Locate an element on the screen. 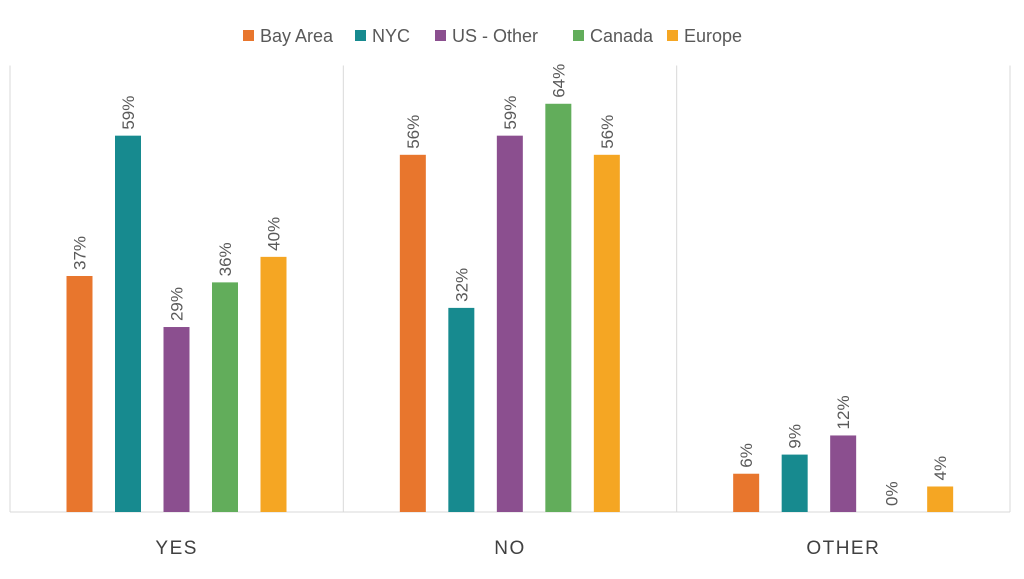  legend-label: Canada is located at coordinates (622, 36).